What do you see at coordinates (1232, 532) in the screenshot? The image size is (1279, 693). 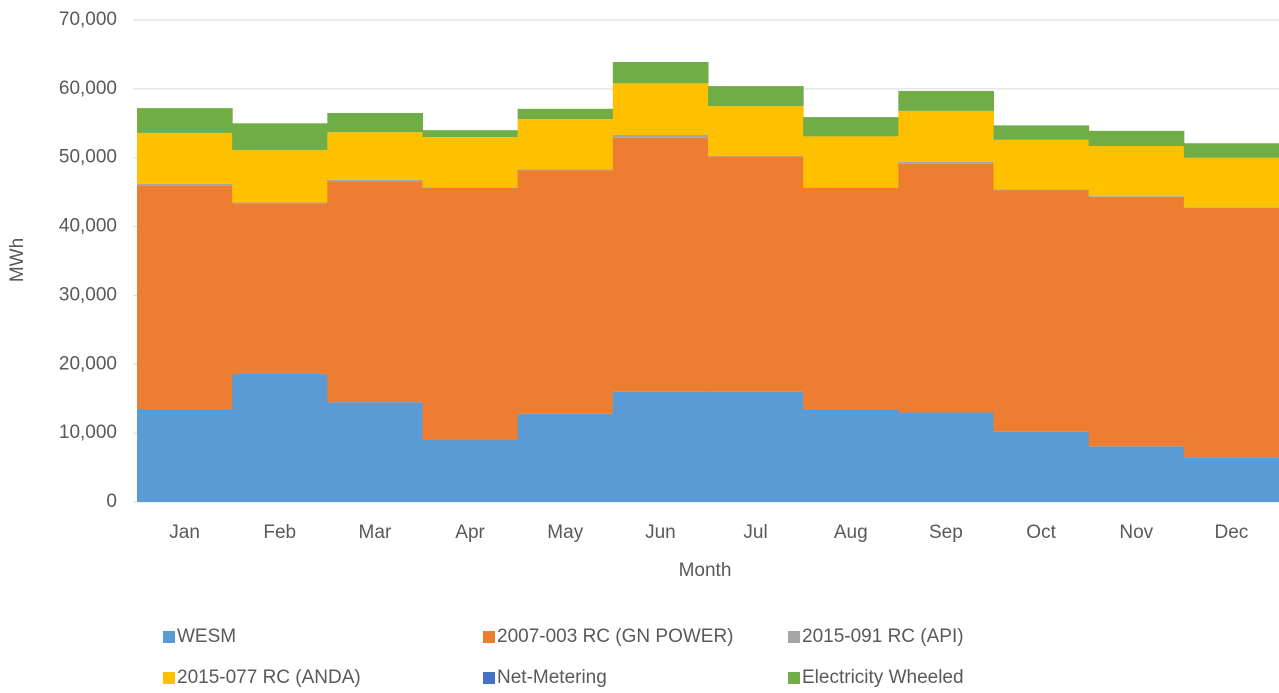 I see `x-tick-label: Dec` at bounding box center [1232, 532].